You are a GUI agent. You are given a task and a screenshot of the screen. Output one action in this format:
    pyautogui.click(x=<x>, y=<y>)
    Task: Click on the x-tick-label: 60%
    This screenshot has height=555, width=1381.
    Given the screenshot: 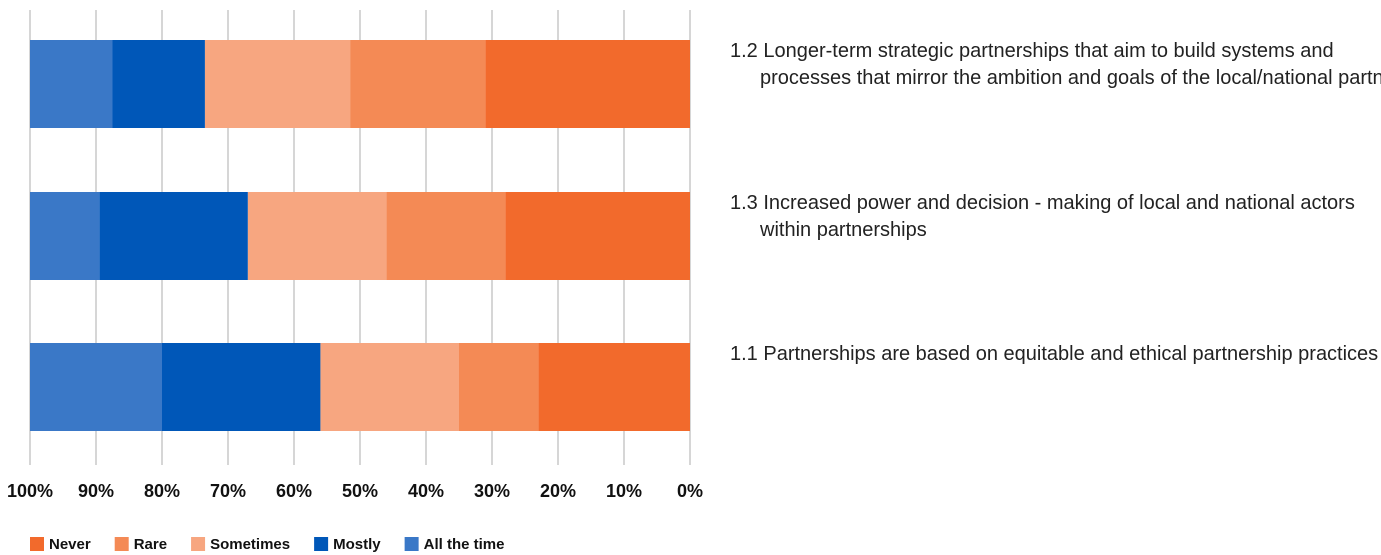 What is the action you would take?
    pyautogui.click(x=294, y=491)
    